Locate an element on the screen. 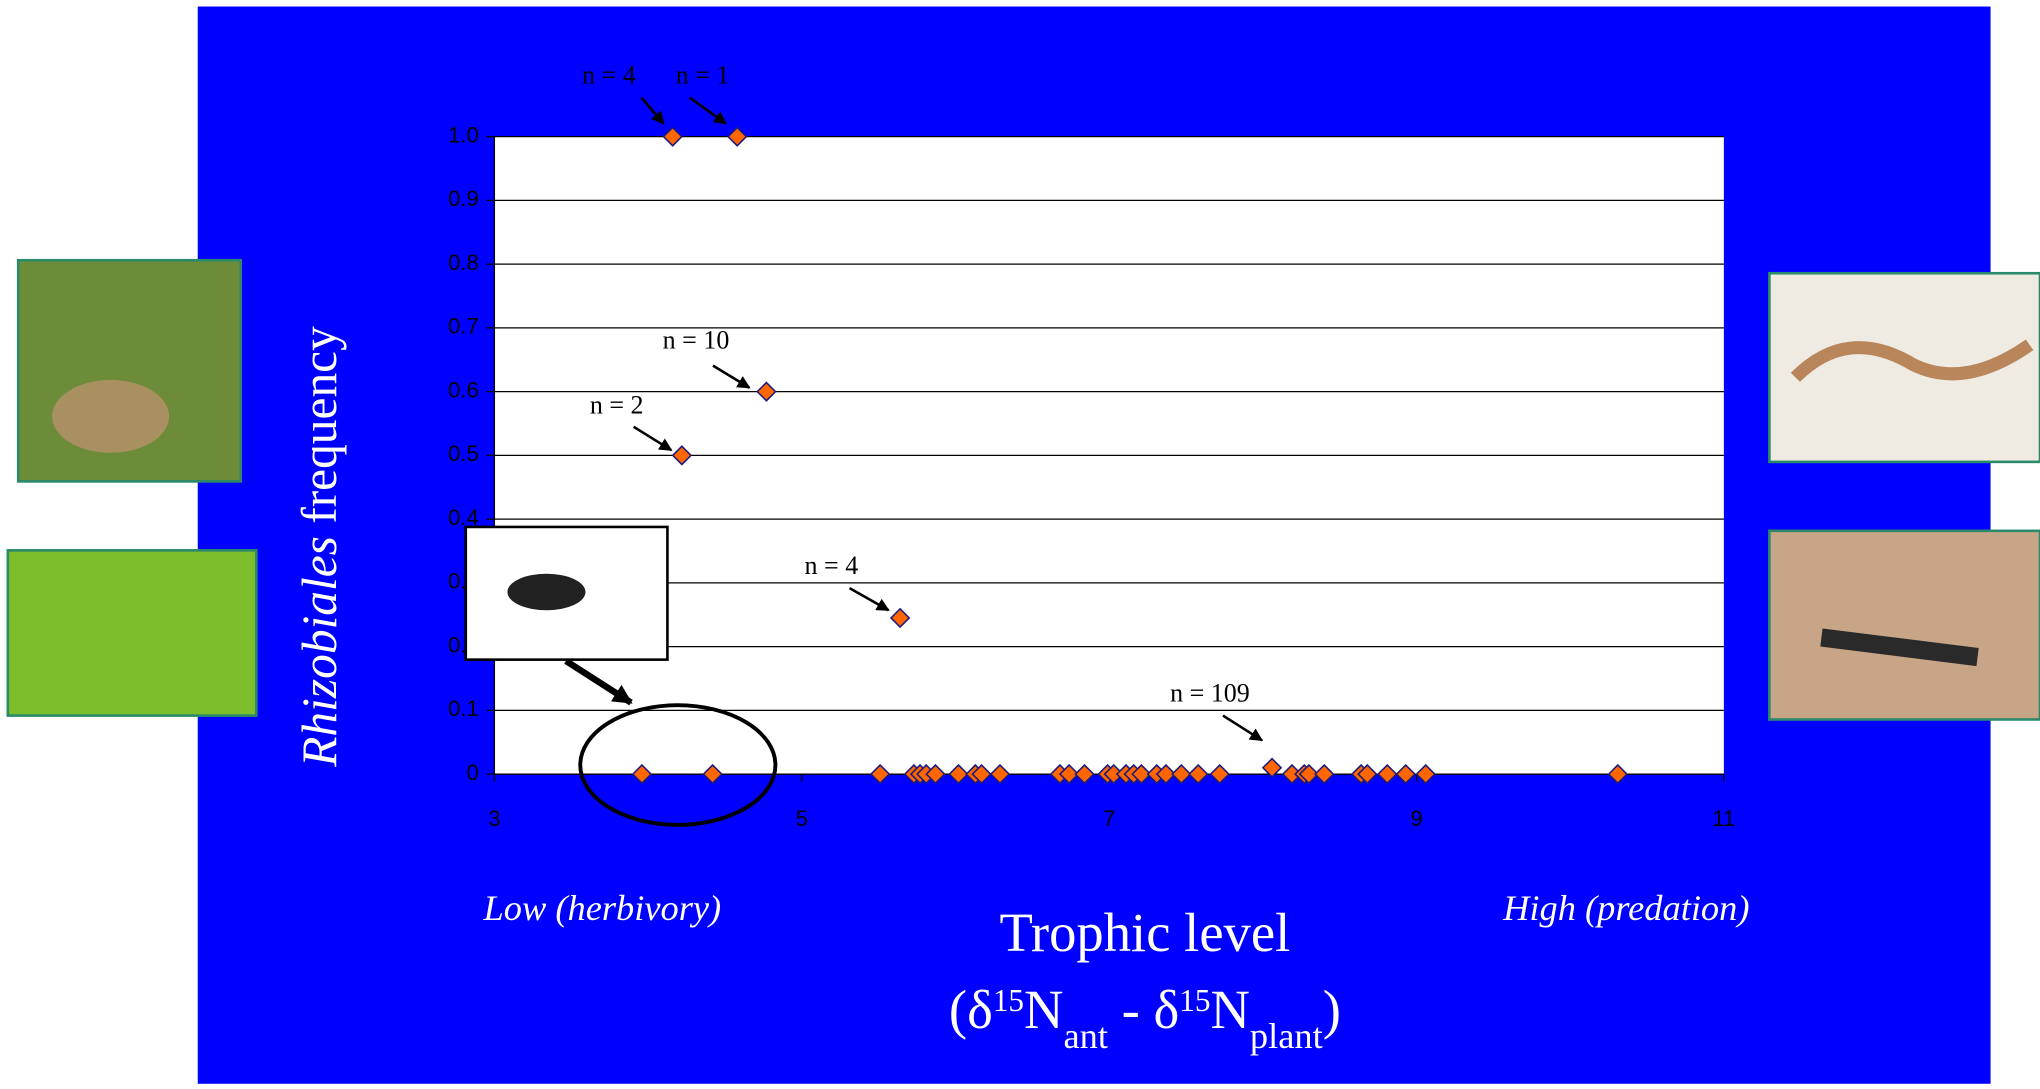 This screenshot has width=2040, height=1089. y-tick-label: 1.0 is located at coordinates (463, 134).